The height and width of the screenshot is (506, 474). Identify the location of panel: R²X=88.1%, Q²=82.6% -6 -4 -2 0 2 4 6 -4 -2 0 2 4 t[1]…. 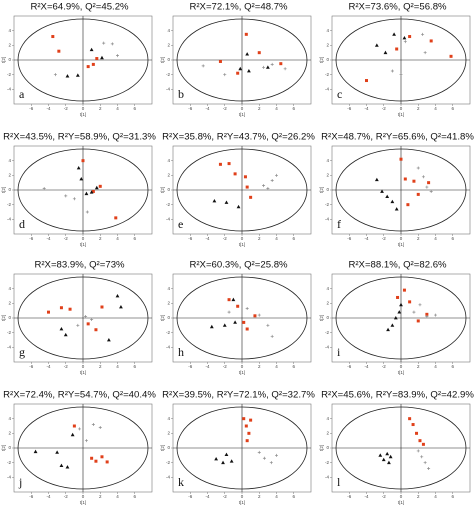
(395, 317).